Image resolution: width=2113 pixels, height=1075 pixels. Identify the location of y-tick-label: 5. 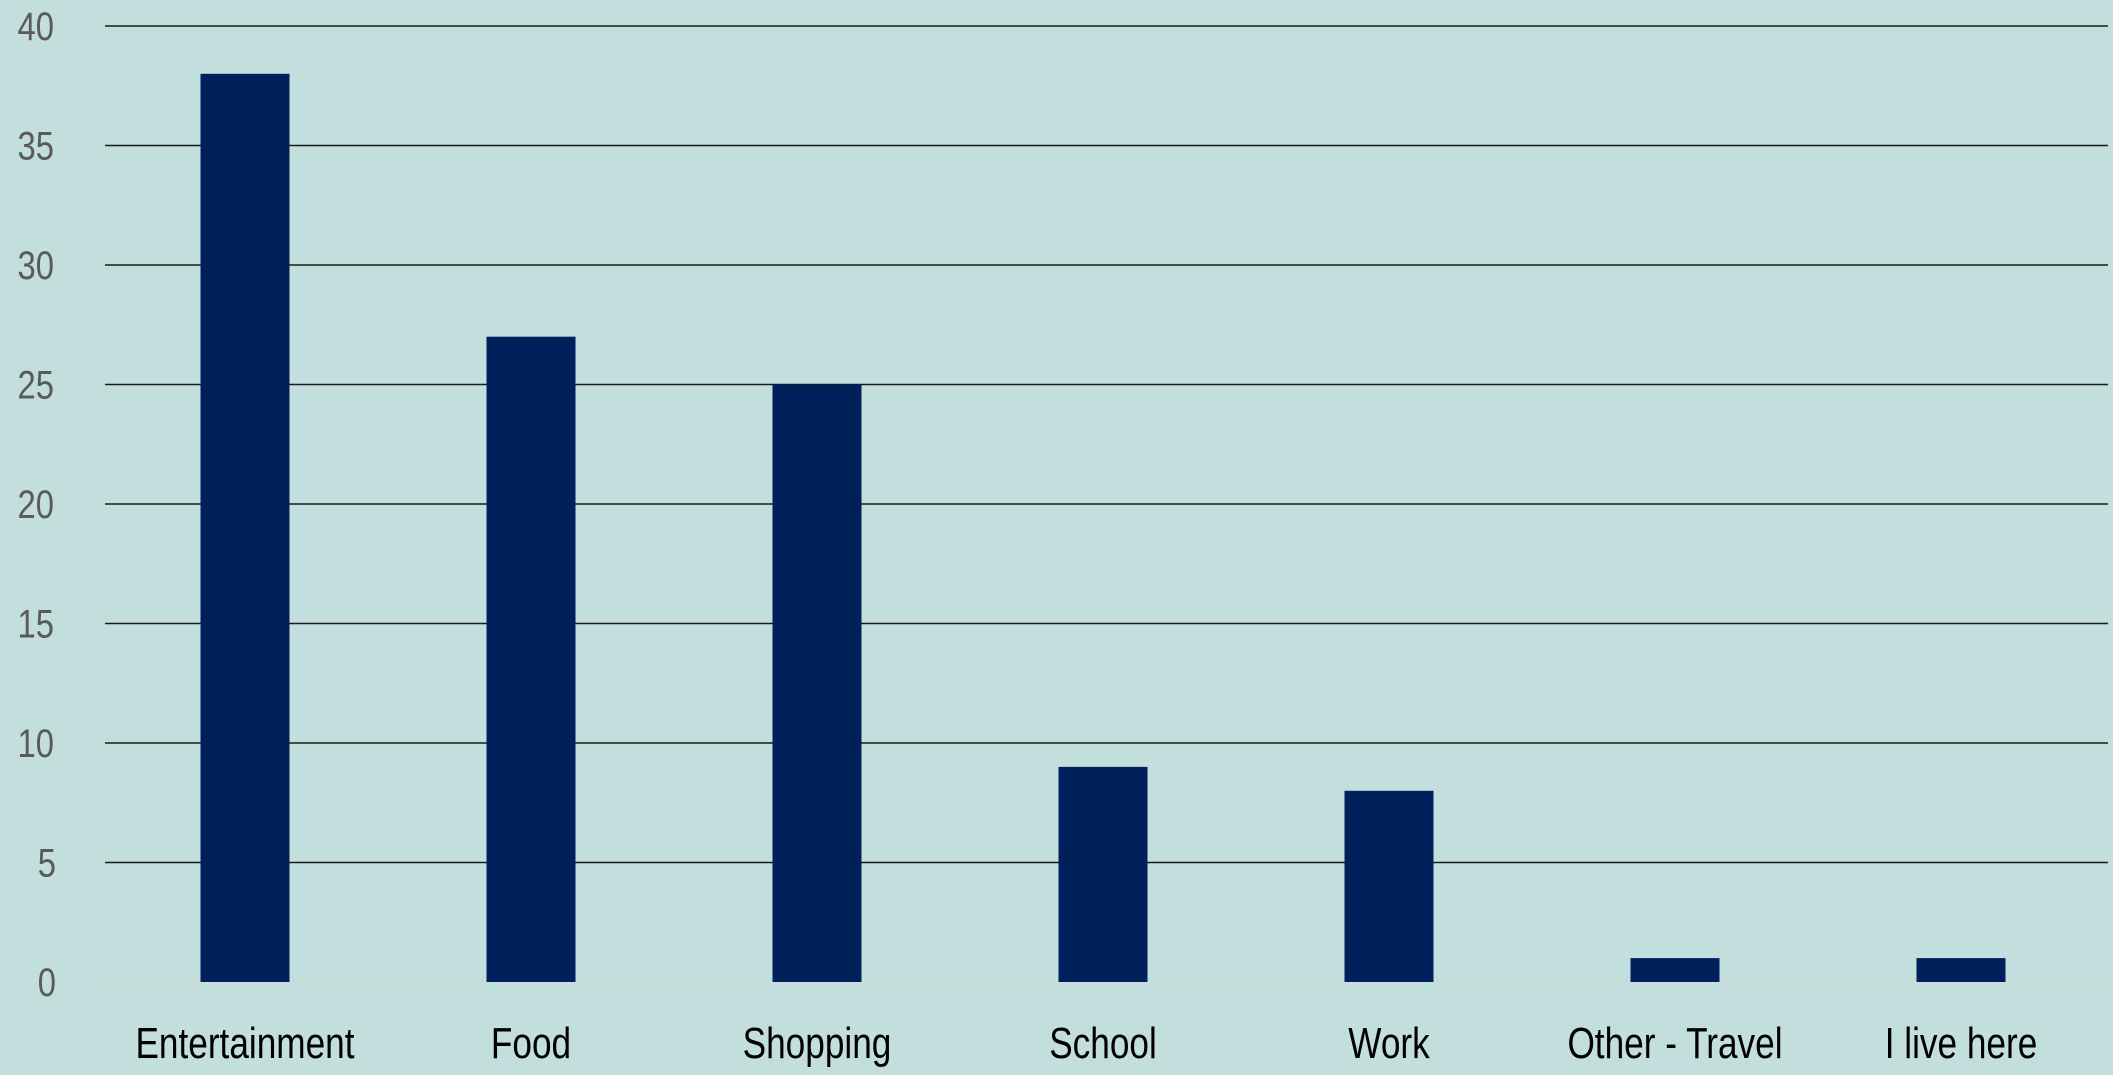
(47, 862).